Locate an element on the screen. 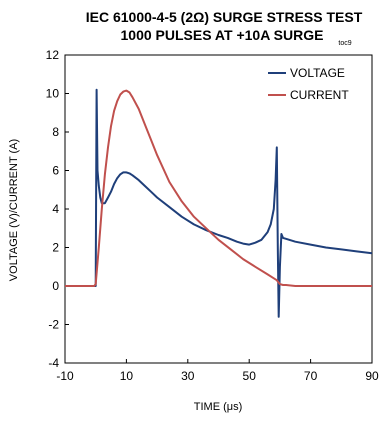 The height and width of the screenshot is (421, 388). x-tick-label: 10 is located at coordinates (127, 376).